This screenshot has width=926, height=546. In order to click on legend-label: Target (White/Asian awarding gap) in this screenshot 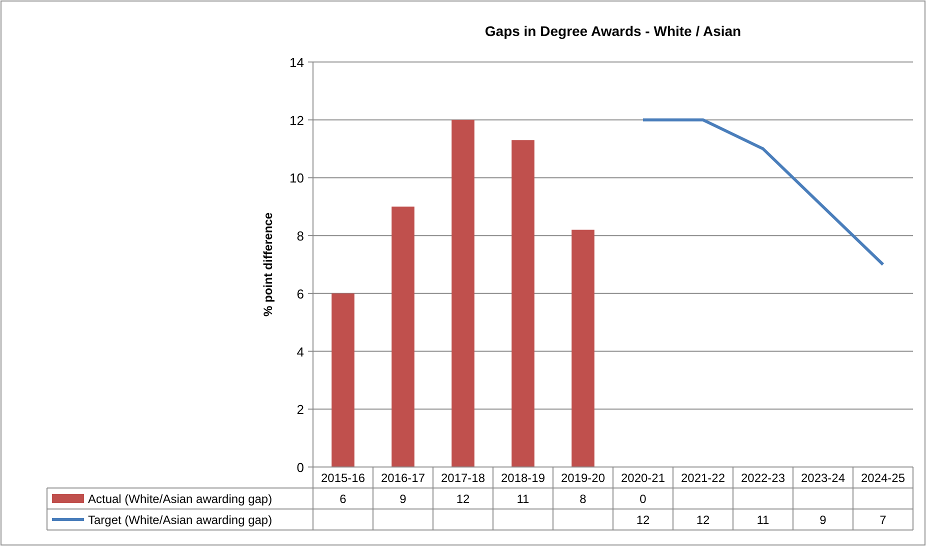, I will do `click(180, 520)`.